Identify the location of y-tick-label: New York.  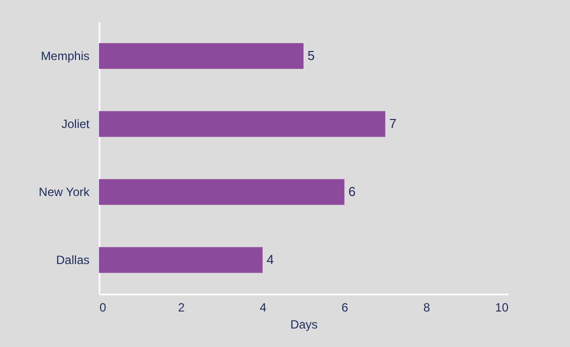
(64, 192).